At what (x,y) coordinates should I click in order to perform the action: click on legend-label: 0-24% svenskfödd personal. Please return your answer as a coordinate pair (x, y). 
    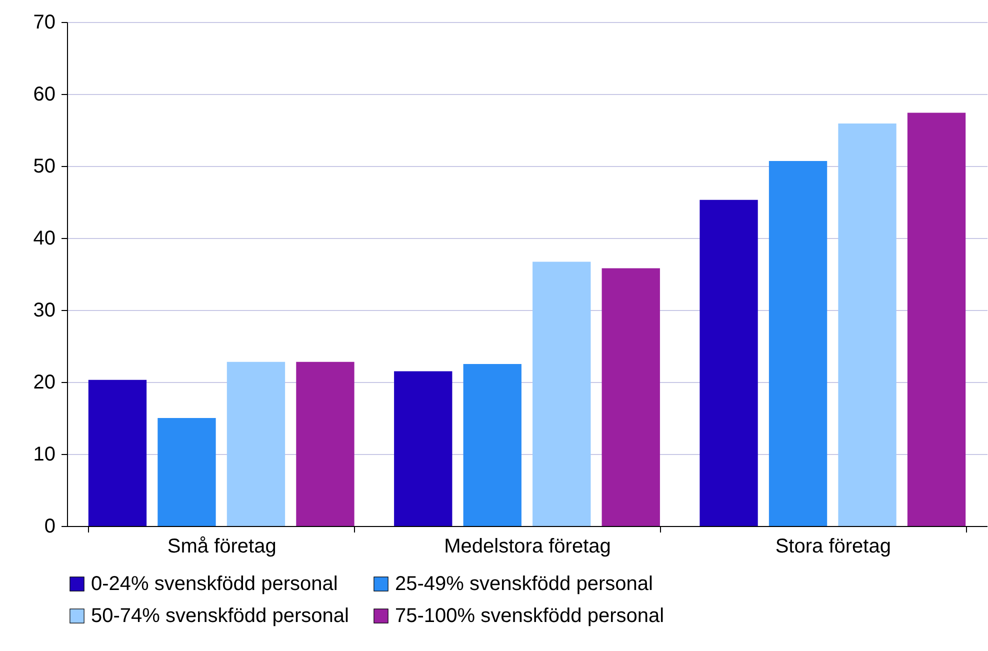
    Looking at the image, I should click on (214, 584).